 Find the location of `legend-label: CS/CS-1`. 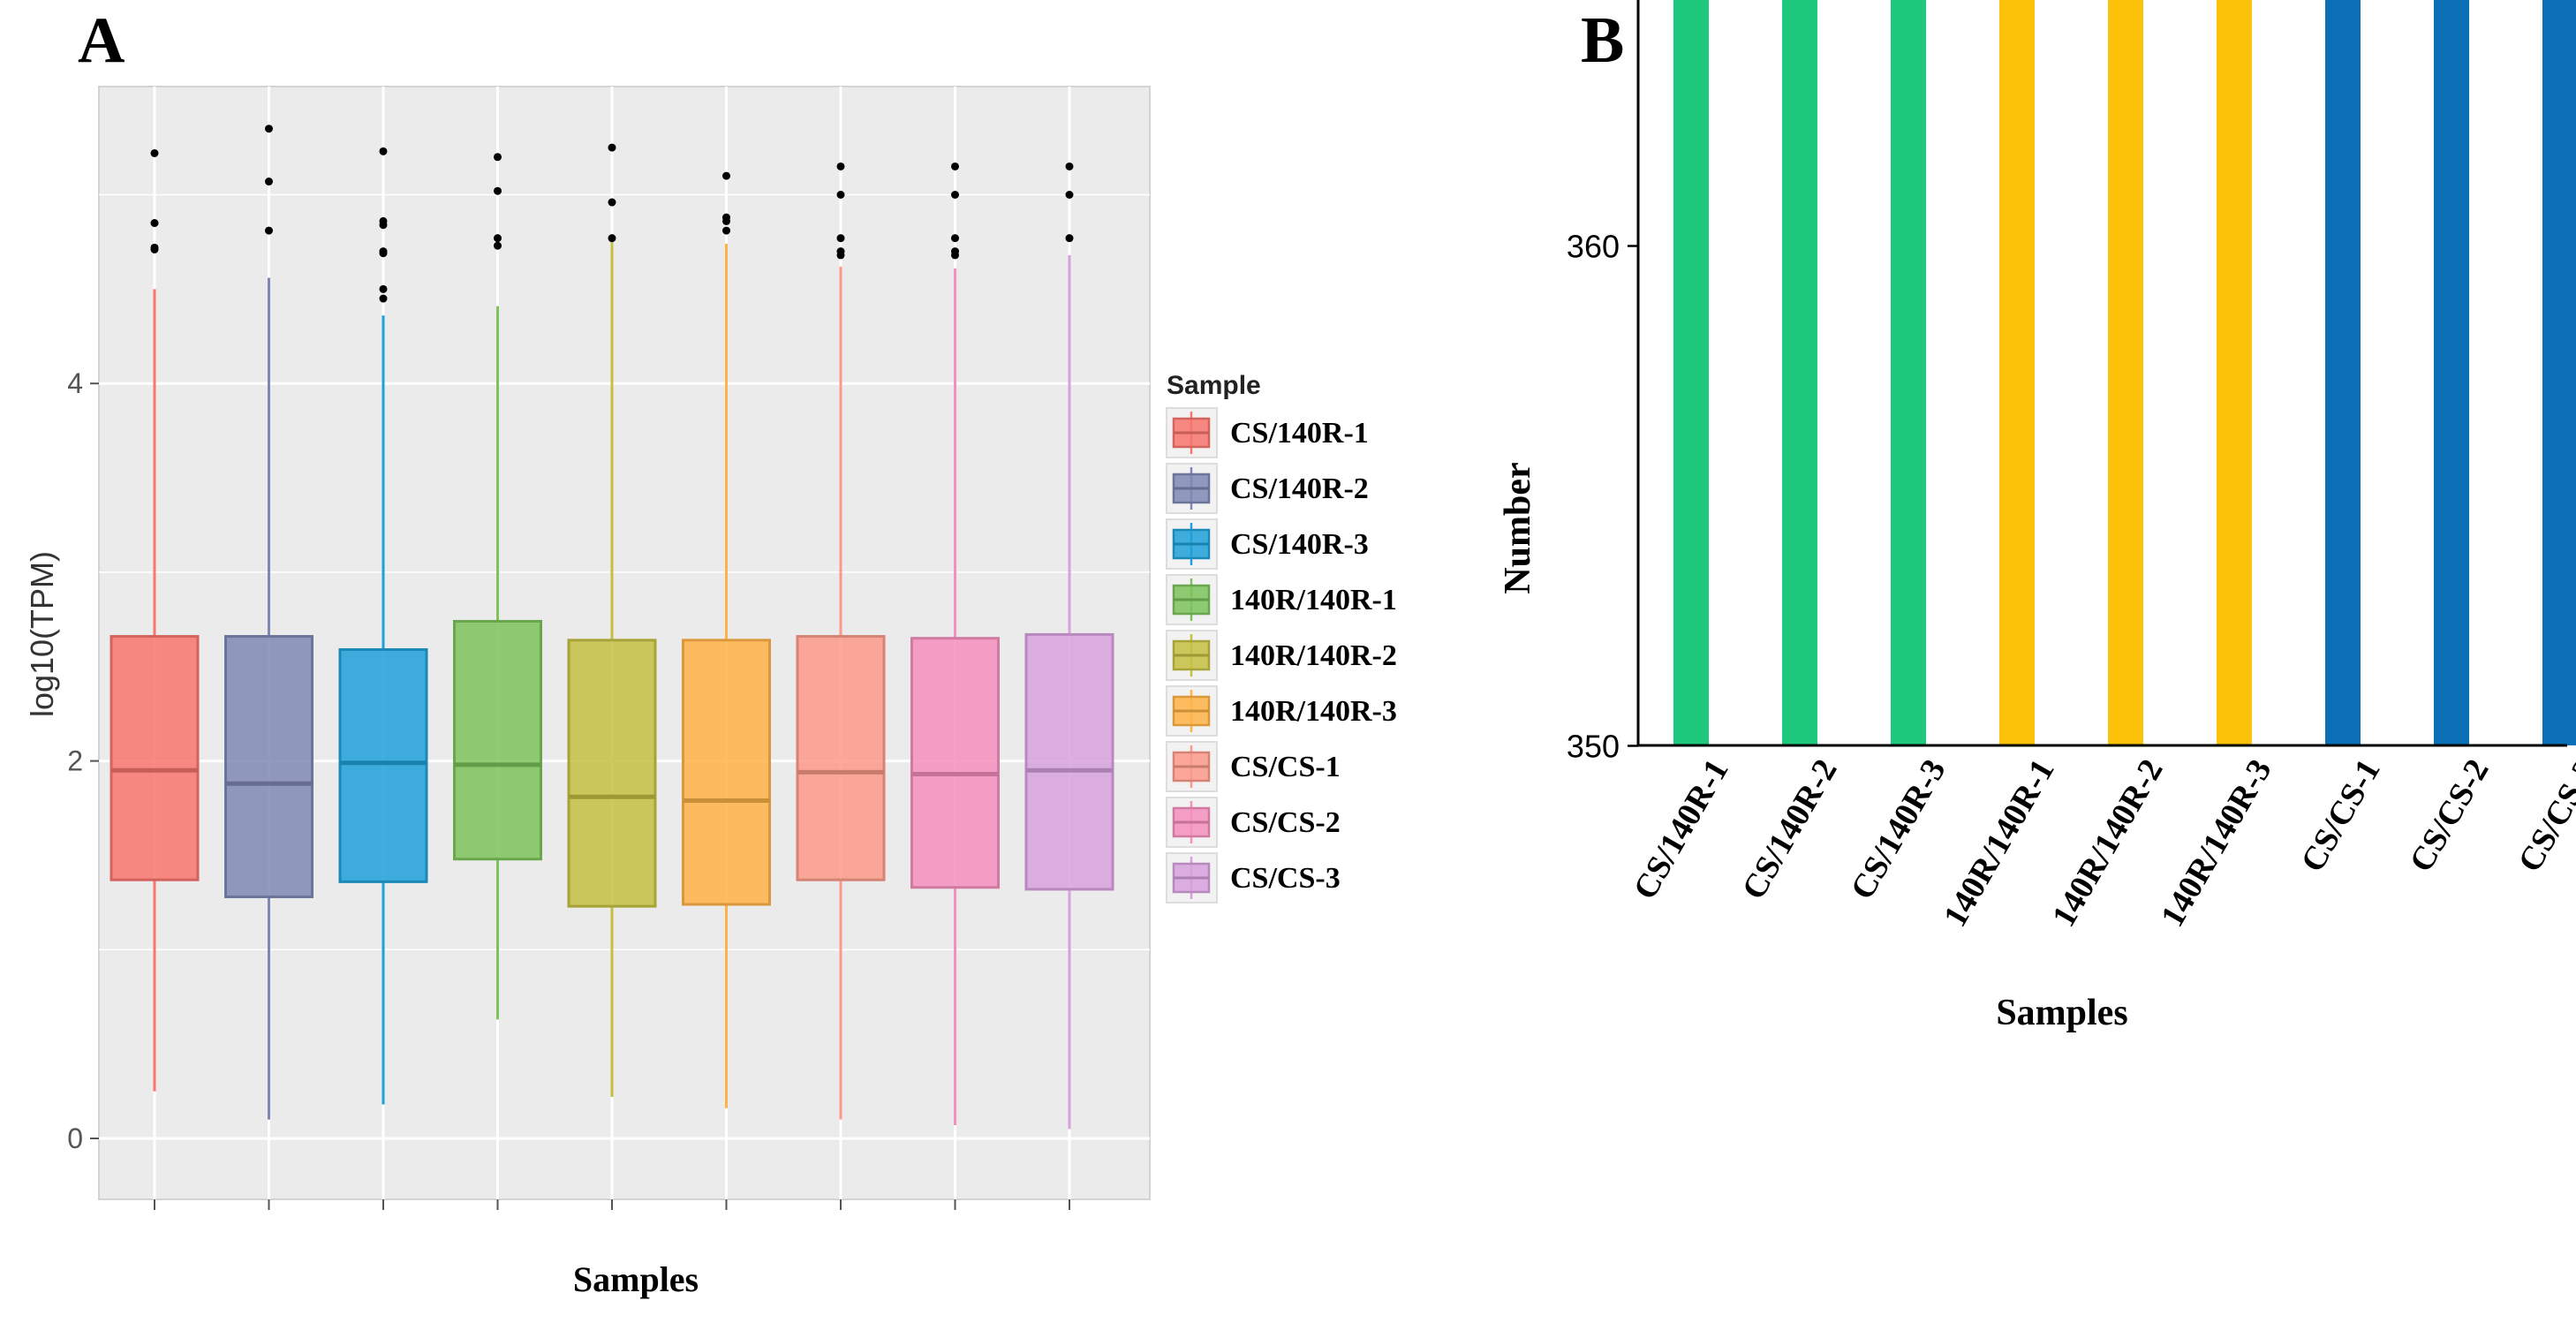

legend-label: CS/CS-1 is located at coordinates (1286, 767).